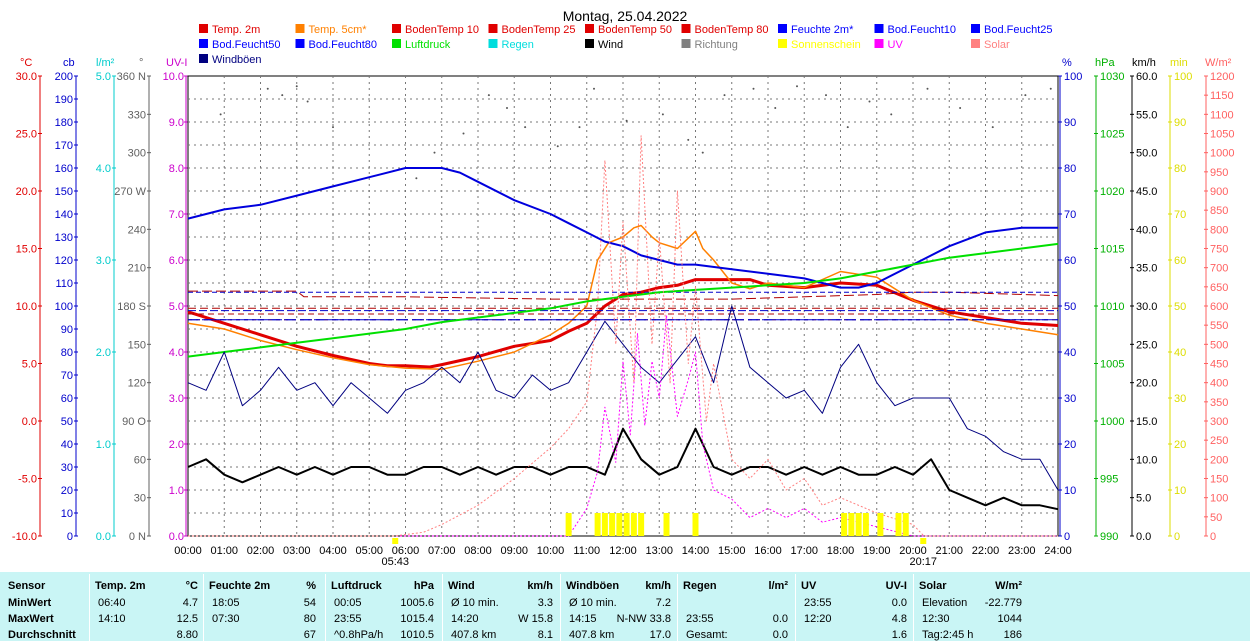 Image resolution: width=1250 pixels, height=641 pixels. What do you see at coordinates (26, 63) in the screenshot?
I see `axis-unit: °C` at bounding box center [26, 63].